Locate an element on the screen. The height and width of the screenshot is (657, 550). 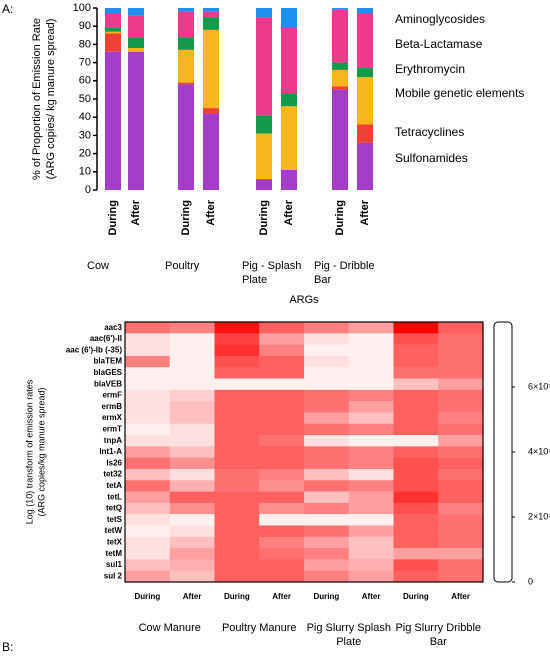
row-label: sul1 is located at coordinates (114, 564).